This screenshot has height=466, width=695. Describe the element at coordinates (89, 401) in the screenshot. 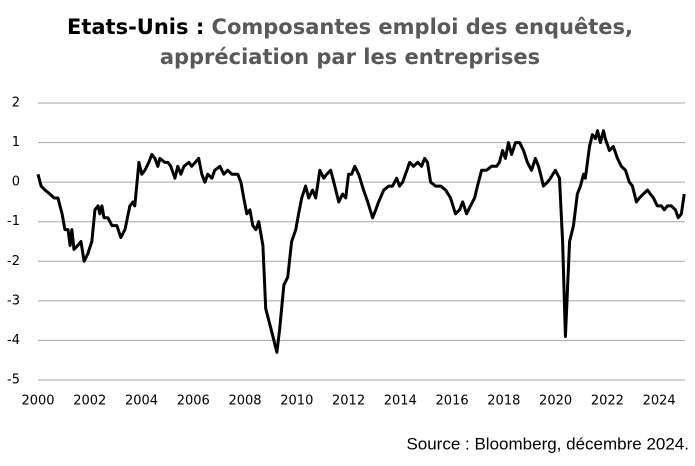

I see `x-tick-label: 2002` at that location.